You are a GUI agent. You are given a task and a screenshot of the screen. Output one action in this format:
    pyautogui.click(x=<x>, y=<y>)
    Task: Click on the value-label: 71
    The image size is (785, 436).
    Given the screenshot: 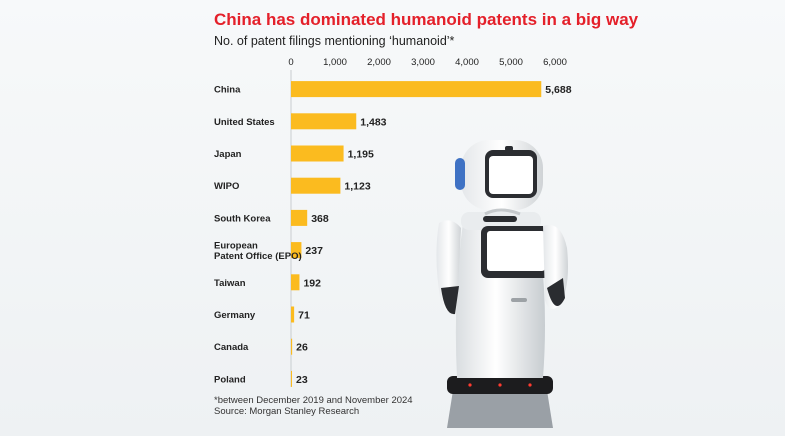 What is the action you would take?
    pyautogui.click(x=304, y=316)
    